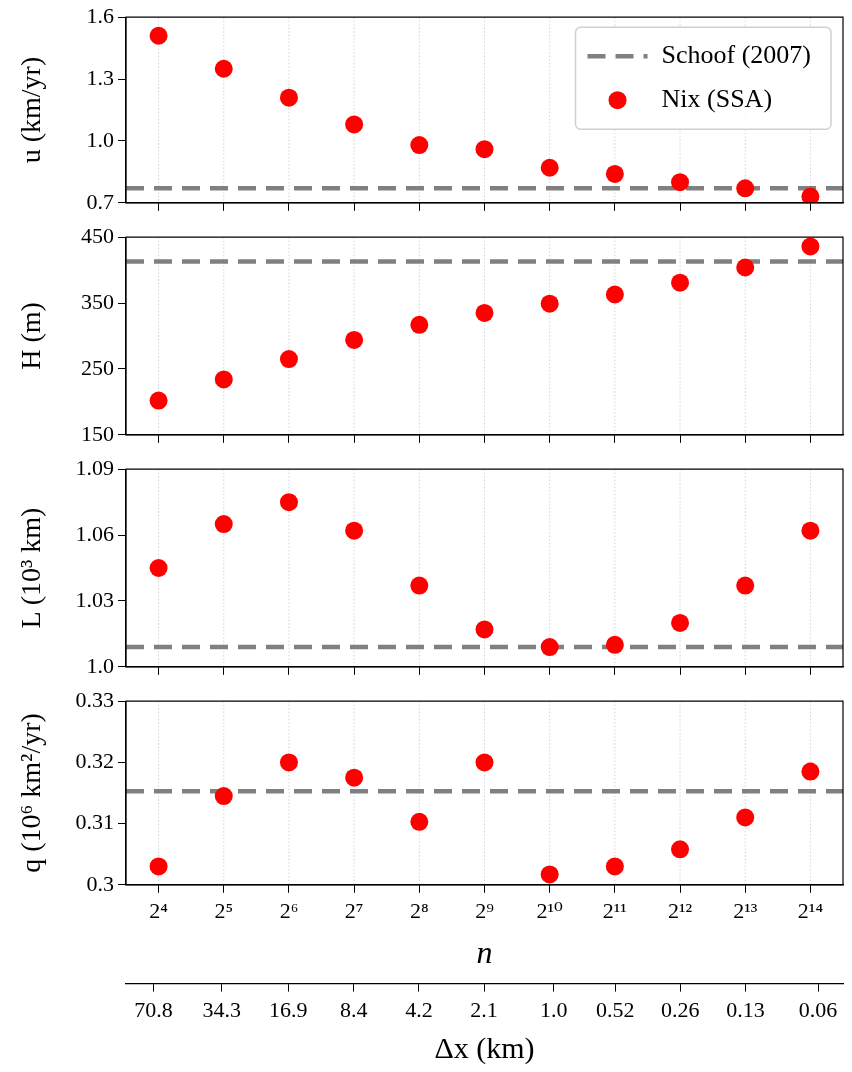 The height and width of the screenshot is (1072, 852). What do you see at coordinates (153, 1009) in the screenshot?
I see `x2-tick-label: 70.8` at bounding box center [153, 1009].